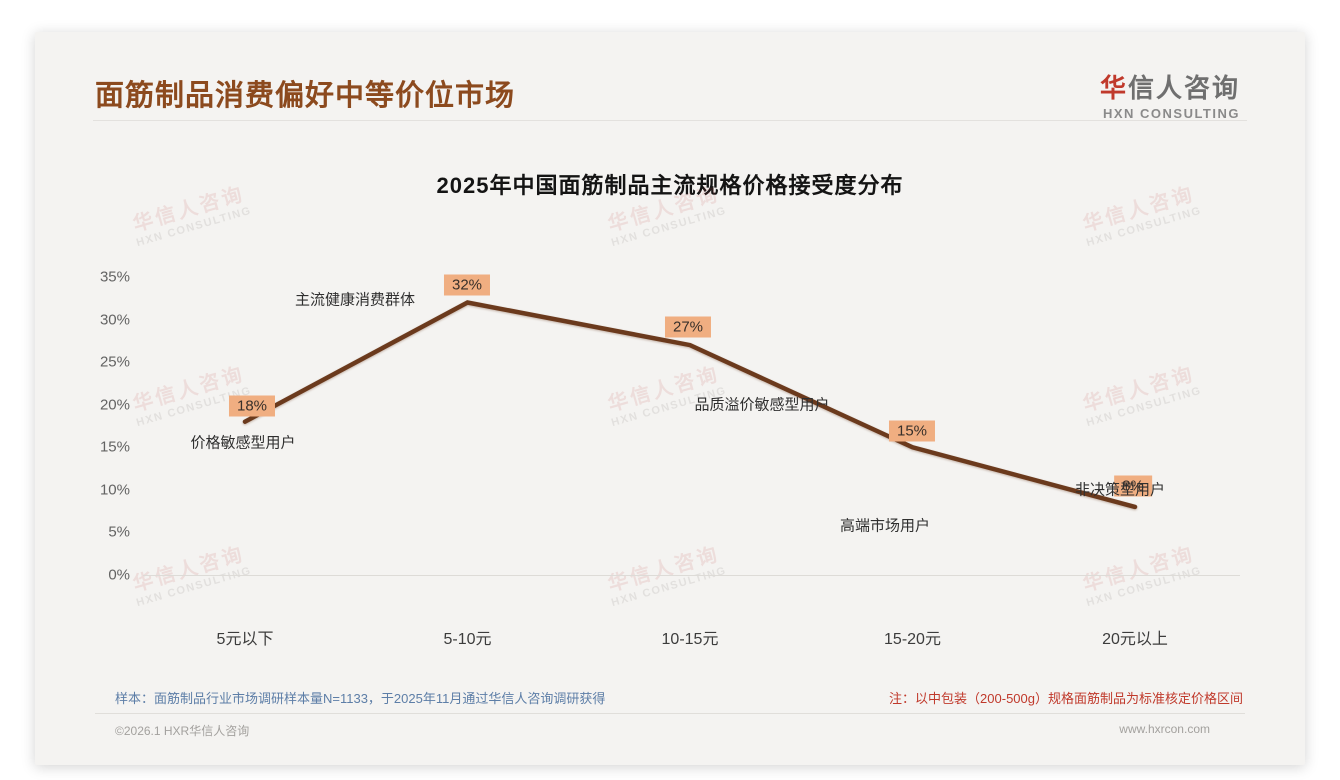 This screenshot has height=780, width=1340. I want to click on brand-logo-sub: HXN CONSULTING, so click(1171, 113).